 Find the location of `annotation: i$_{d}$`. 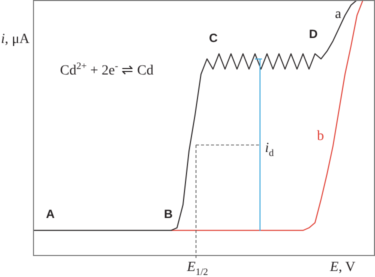

annotation: i$_{d}$ is located at coordinates (269, 150).